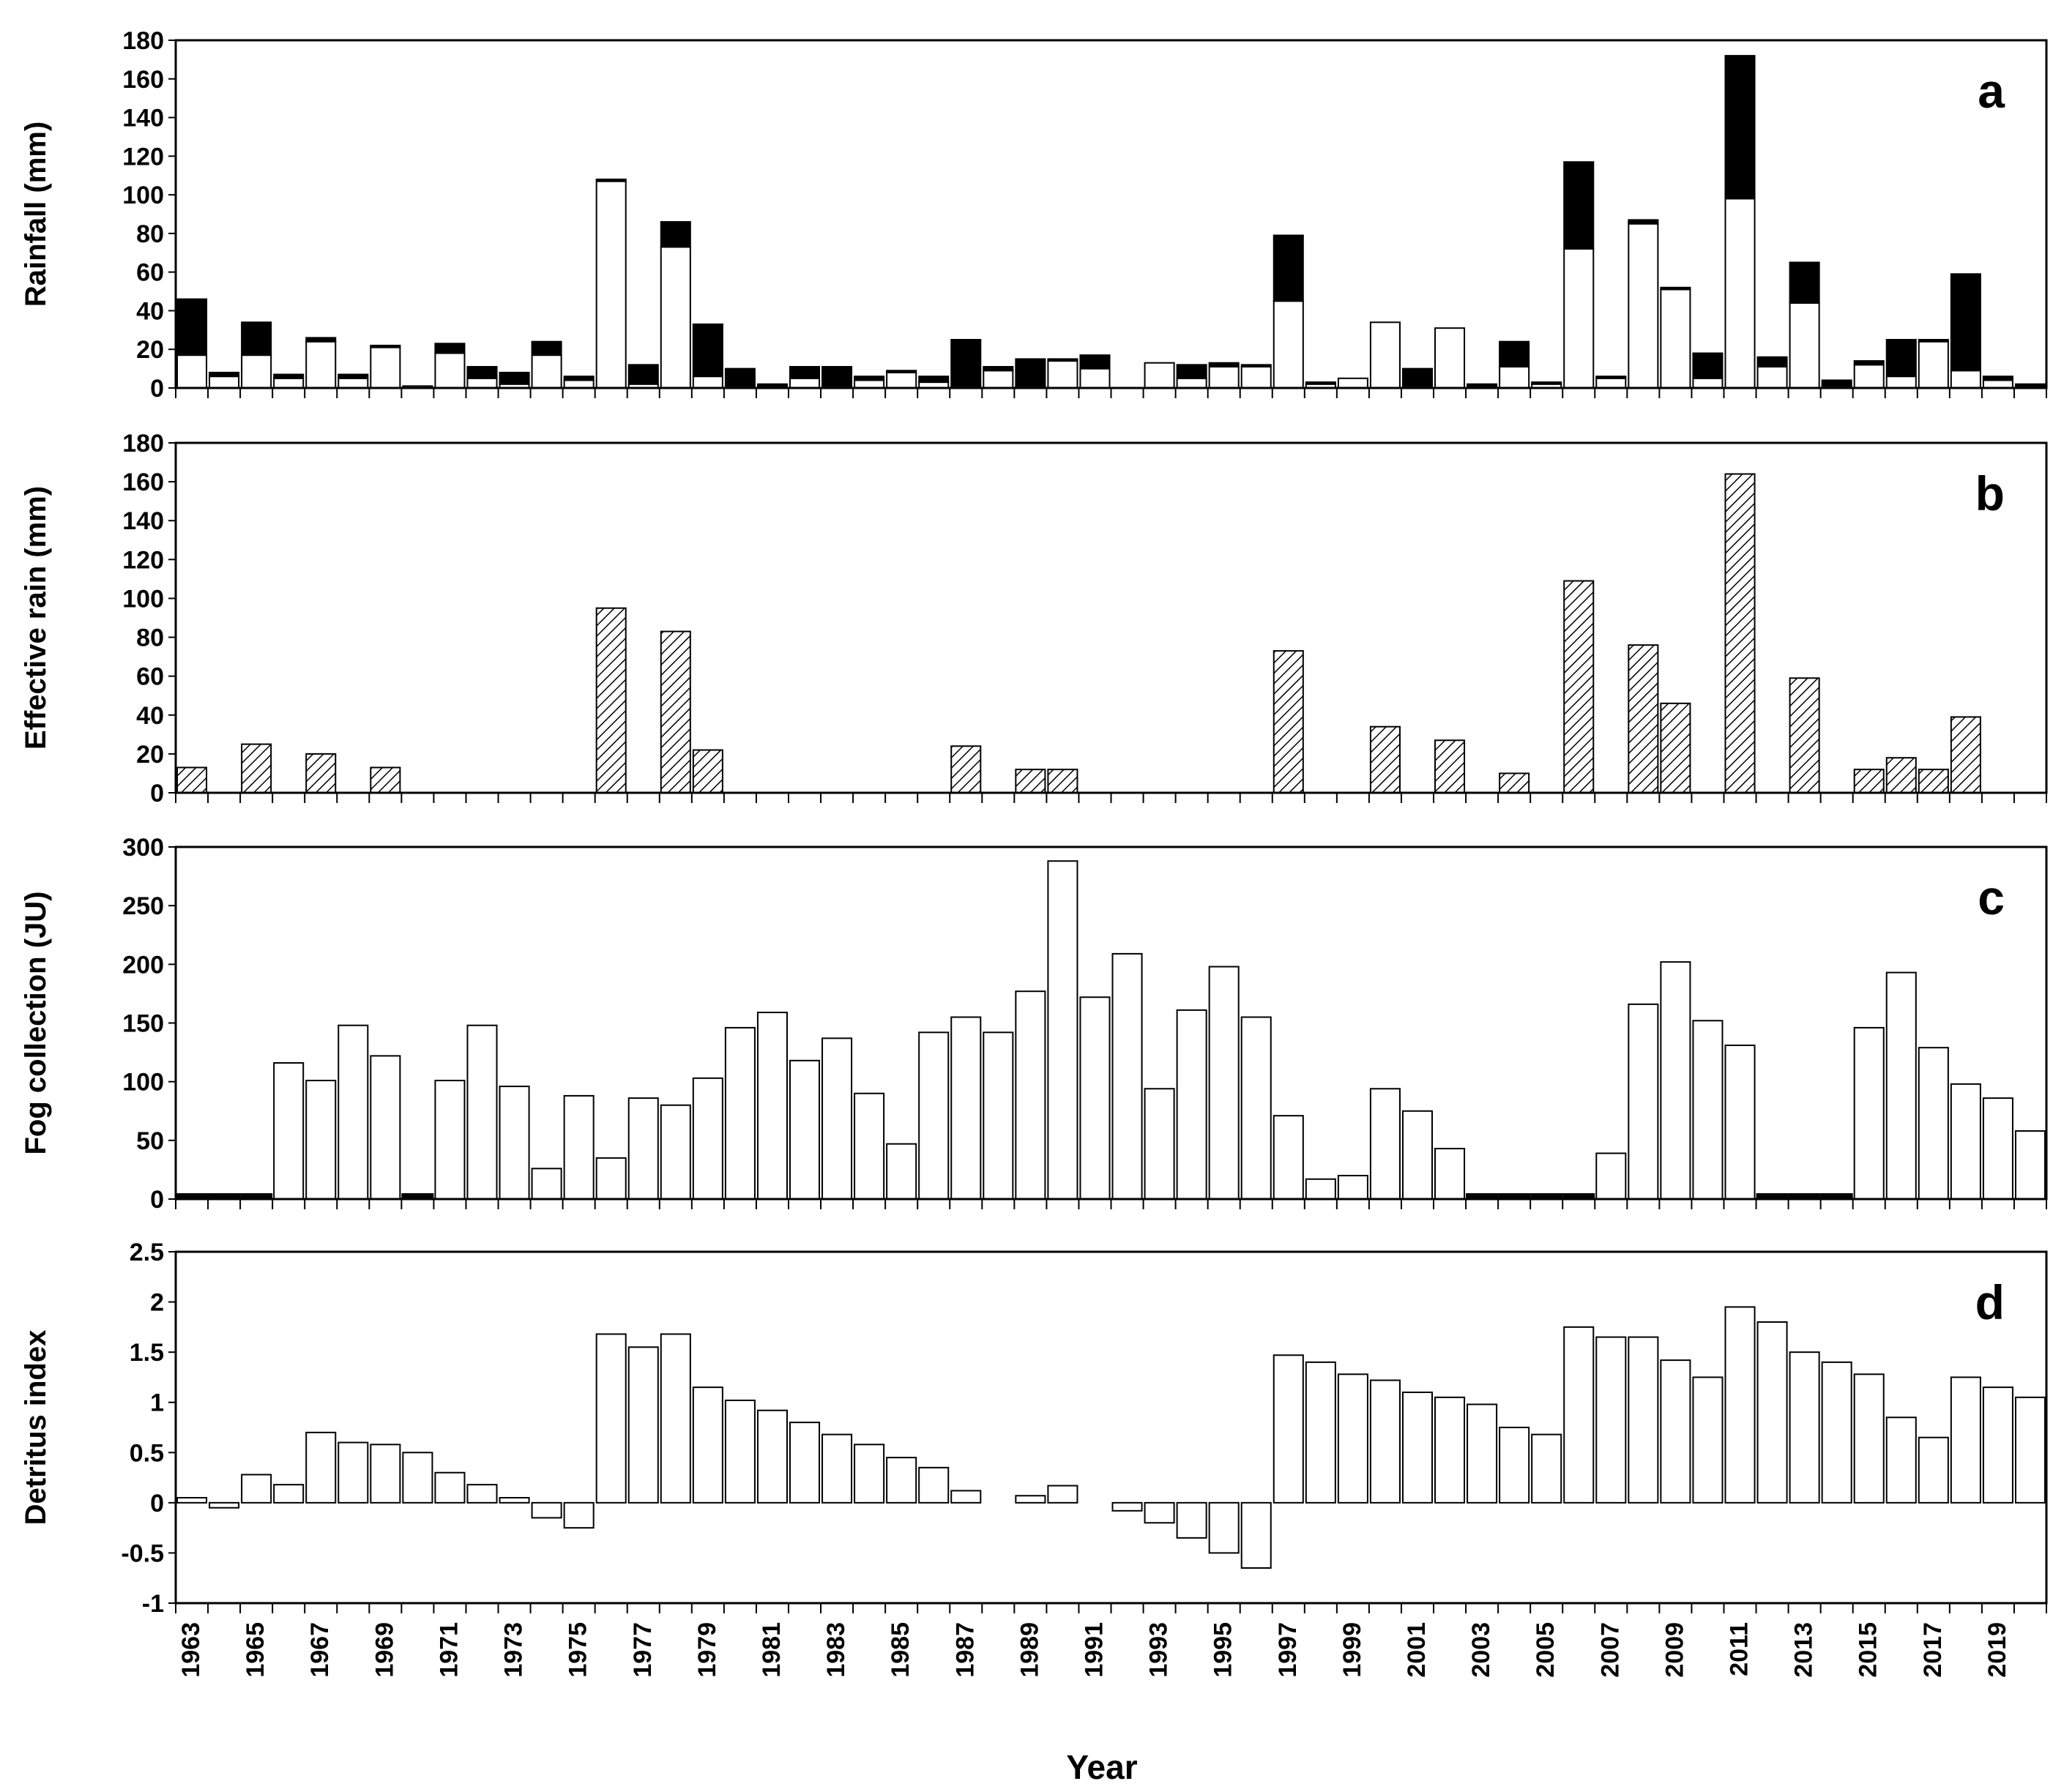 The image size is (2053, 1792). What do you see at coordinates (546, 348) in the screenshot?
I see `bar-black-1974` at bounding box center [546, 348].